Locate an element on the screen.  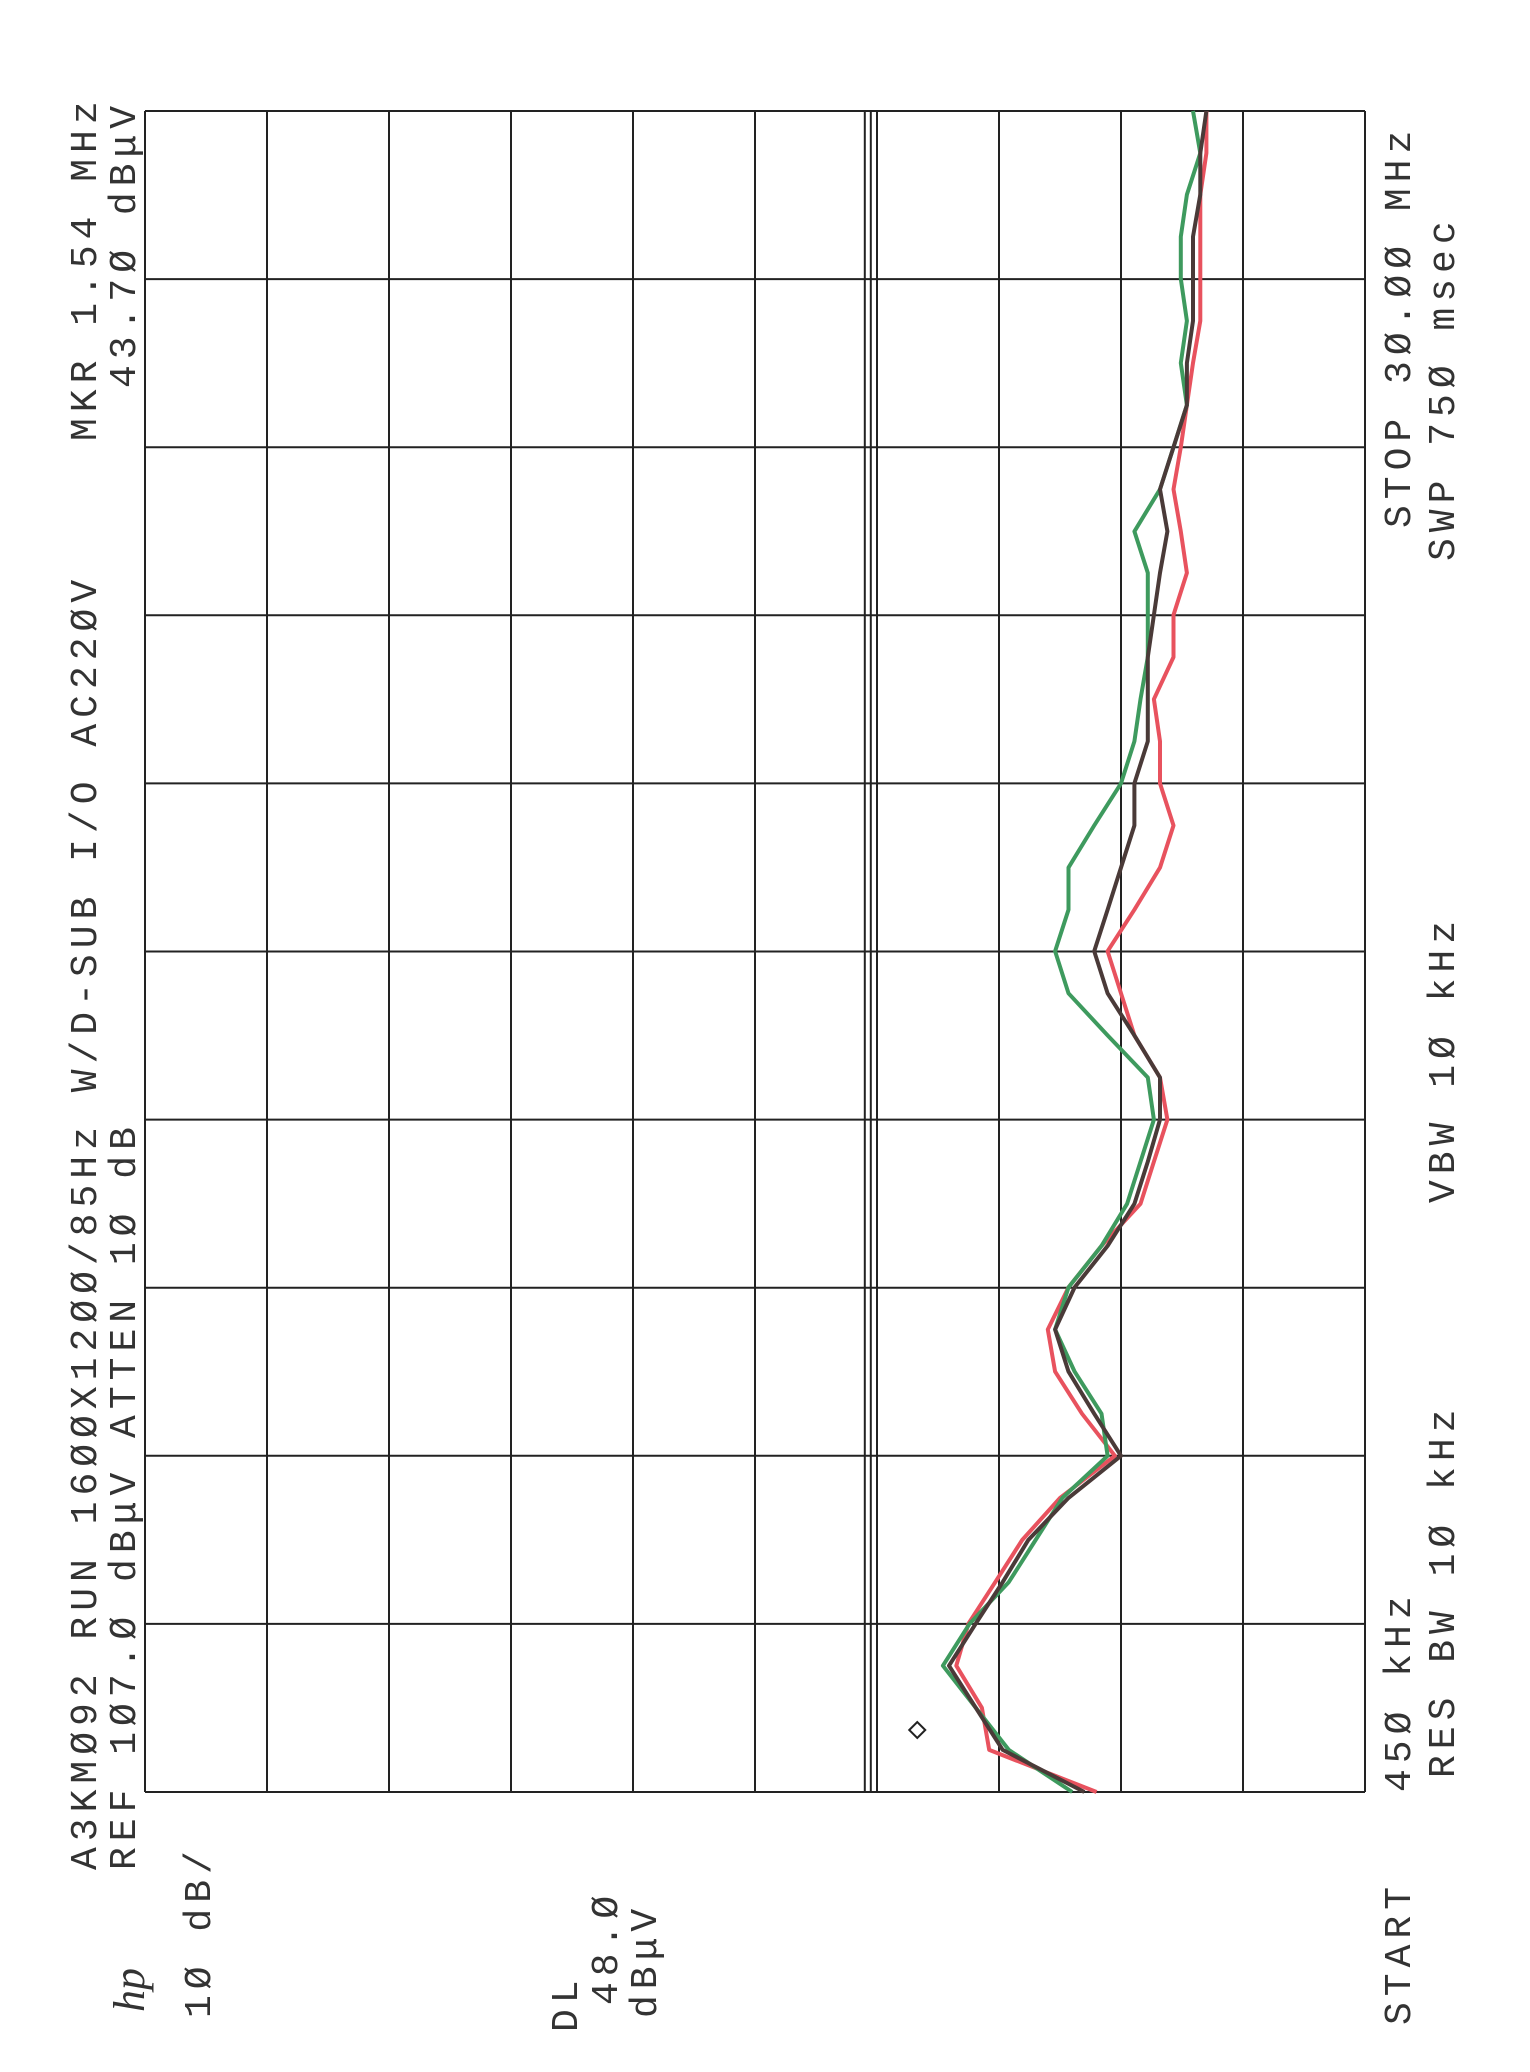
logo: hp is located at coordinates (129, 1990).